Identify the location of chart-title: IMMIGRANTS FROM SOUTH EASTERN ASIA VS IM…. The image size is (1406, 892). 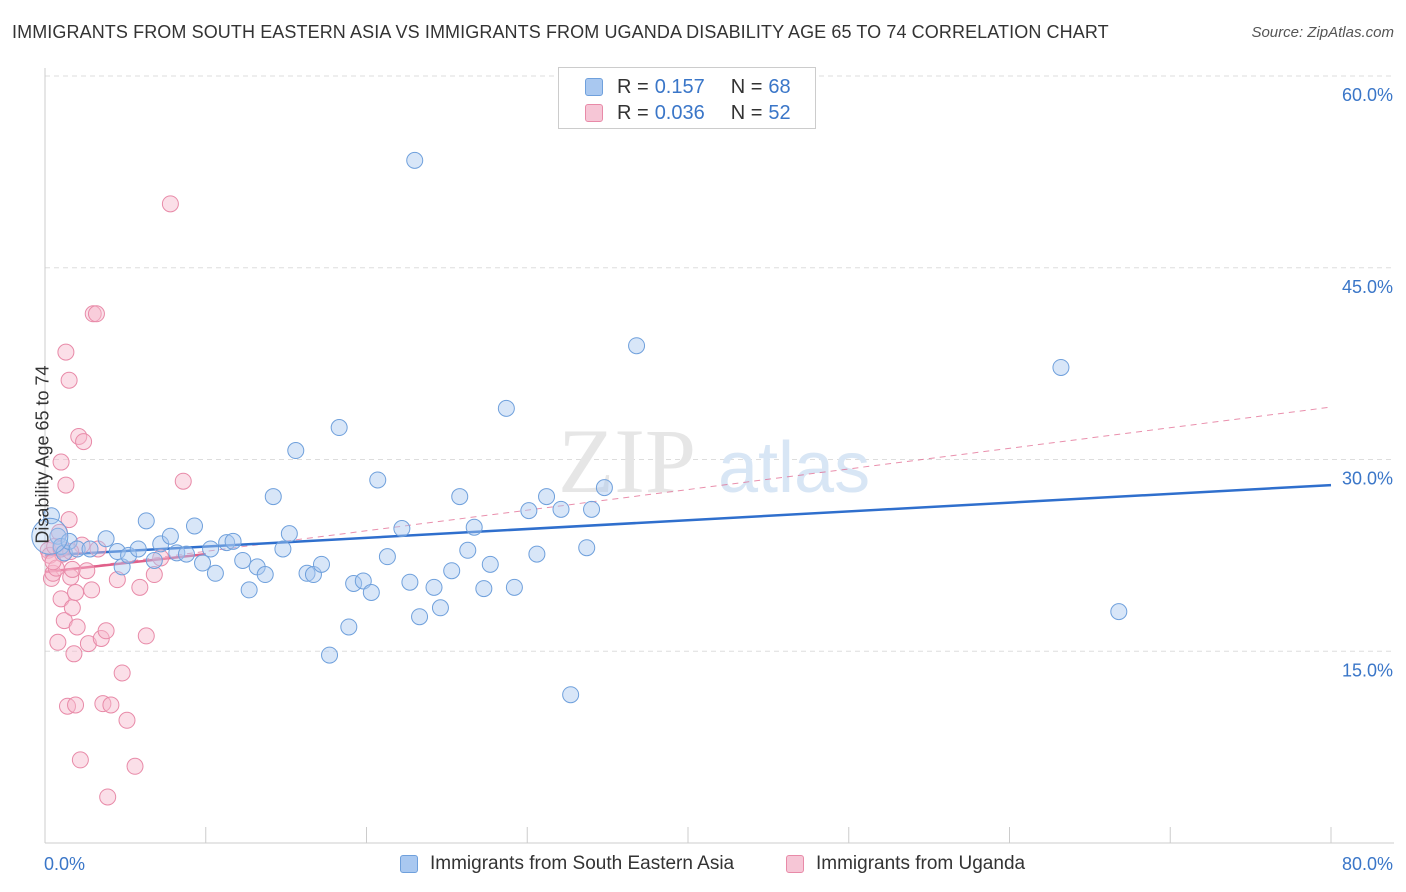
(560, 32).